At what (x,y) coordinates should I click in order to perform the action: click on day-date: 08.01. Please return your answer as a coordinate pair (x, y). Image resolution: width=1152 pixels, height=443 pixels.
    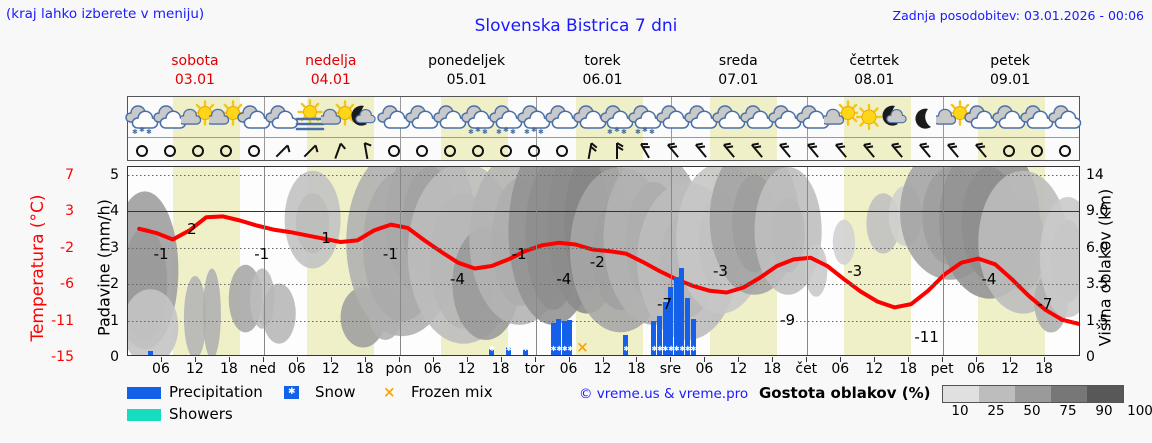
    Looking at the image, I should click on (874, 80).